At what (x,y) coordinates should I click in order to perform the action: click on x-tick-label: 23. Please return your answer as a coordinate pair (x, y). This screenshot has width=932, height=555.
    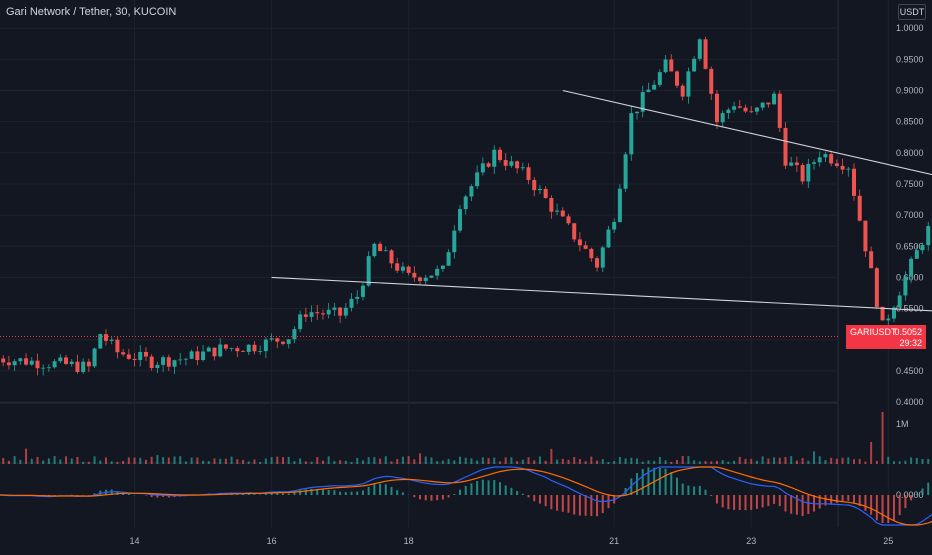
    Looking at the image, I should click on (751, 541).